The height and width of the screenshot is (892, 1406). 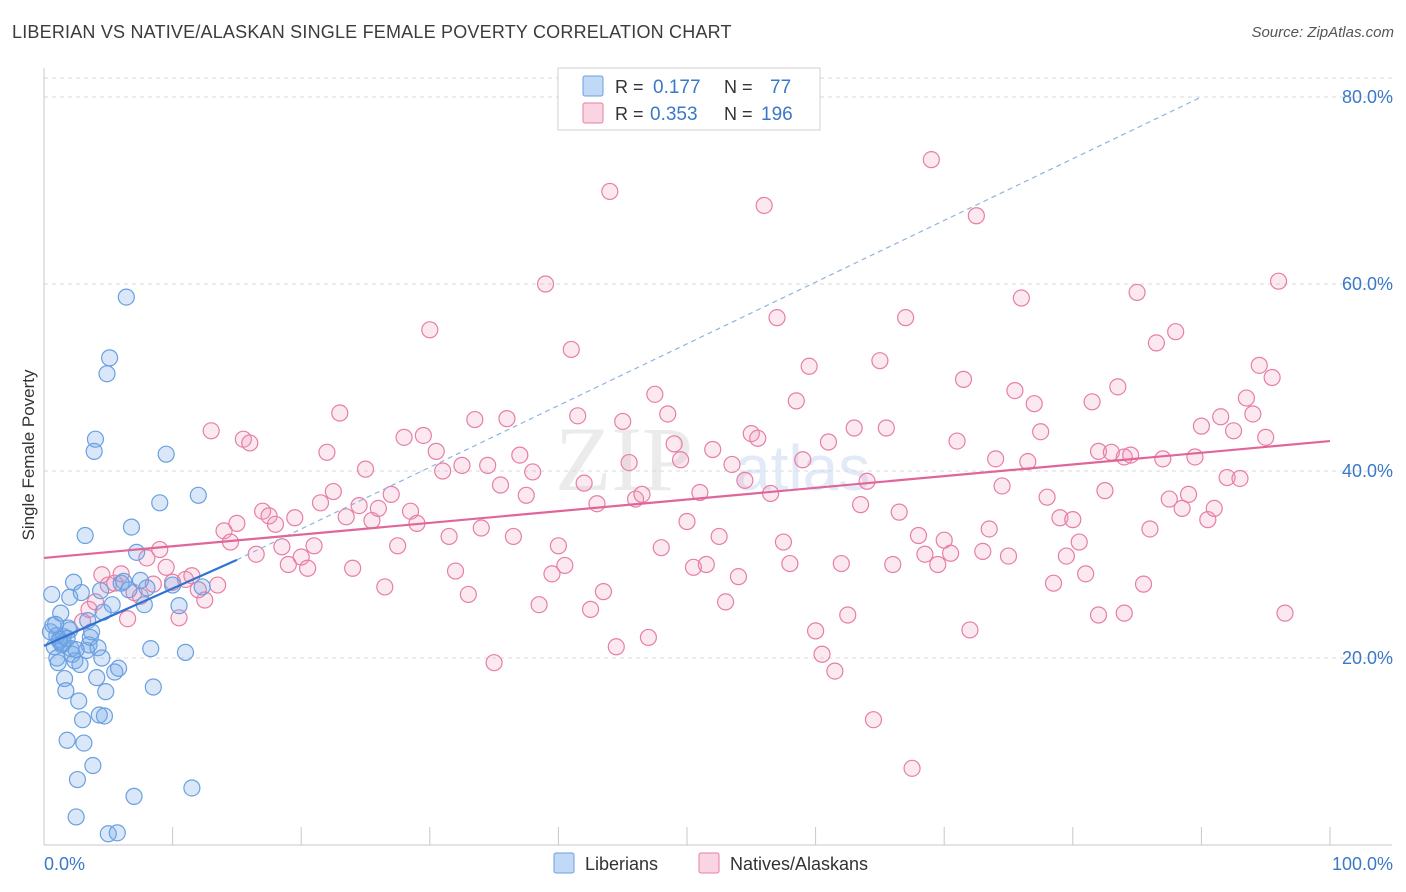 What do you see at coordinates (799, 864) in the screenshot?
I see `bottom-legend-natives: Natives/Alaskans` at bounding box center [799, 864].